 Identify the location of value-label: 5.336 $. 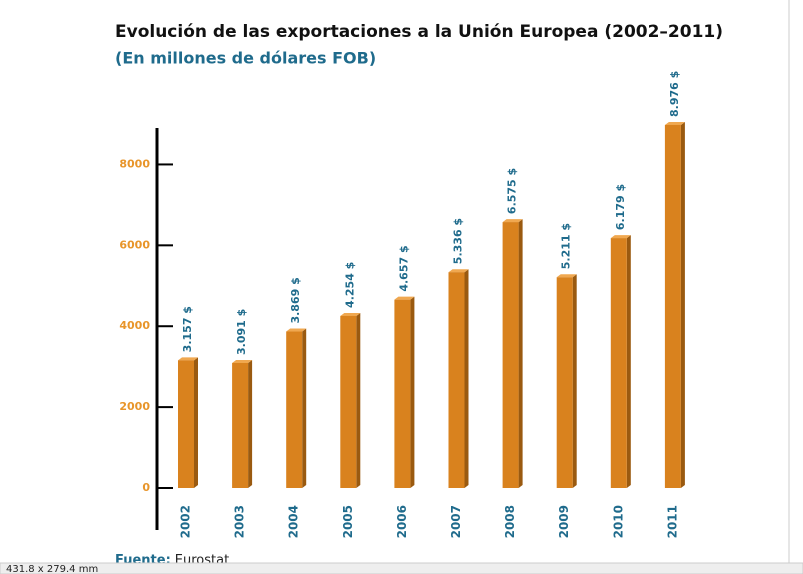
(458, 241).